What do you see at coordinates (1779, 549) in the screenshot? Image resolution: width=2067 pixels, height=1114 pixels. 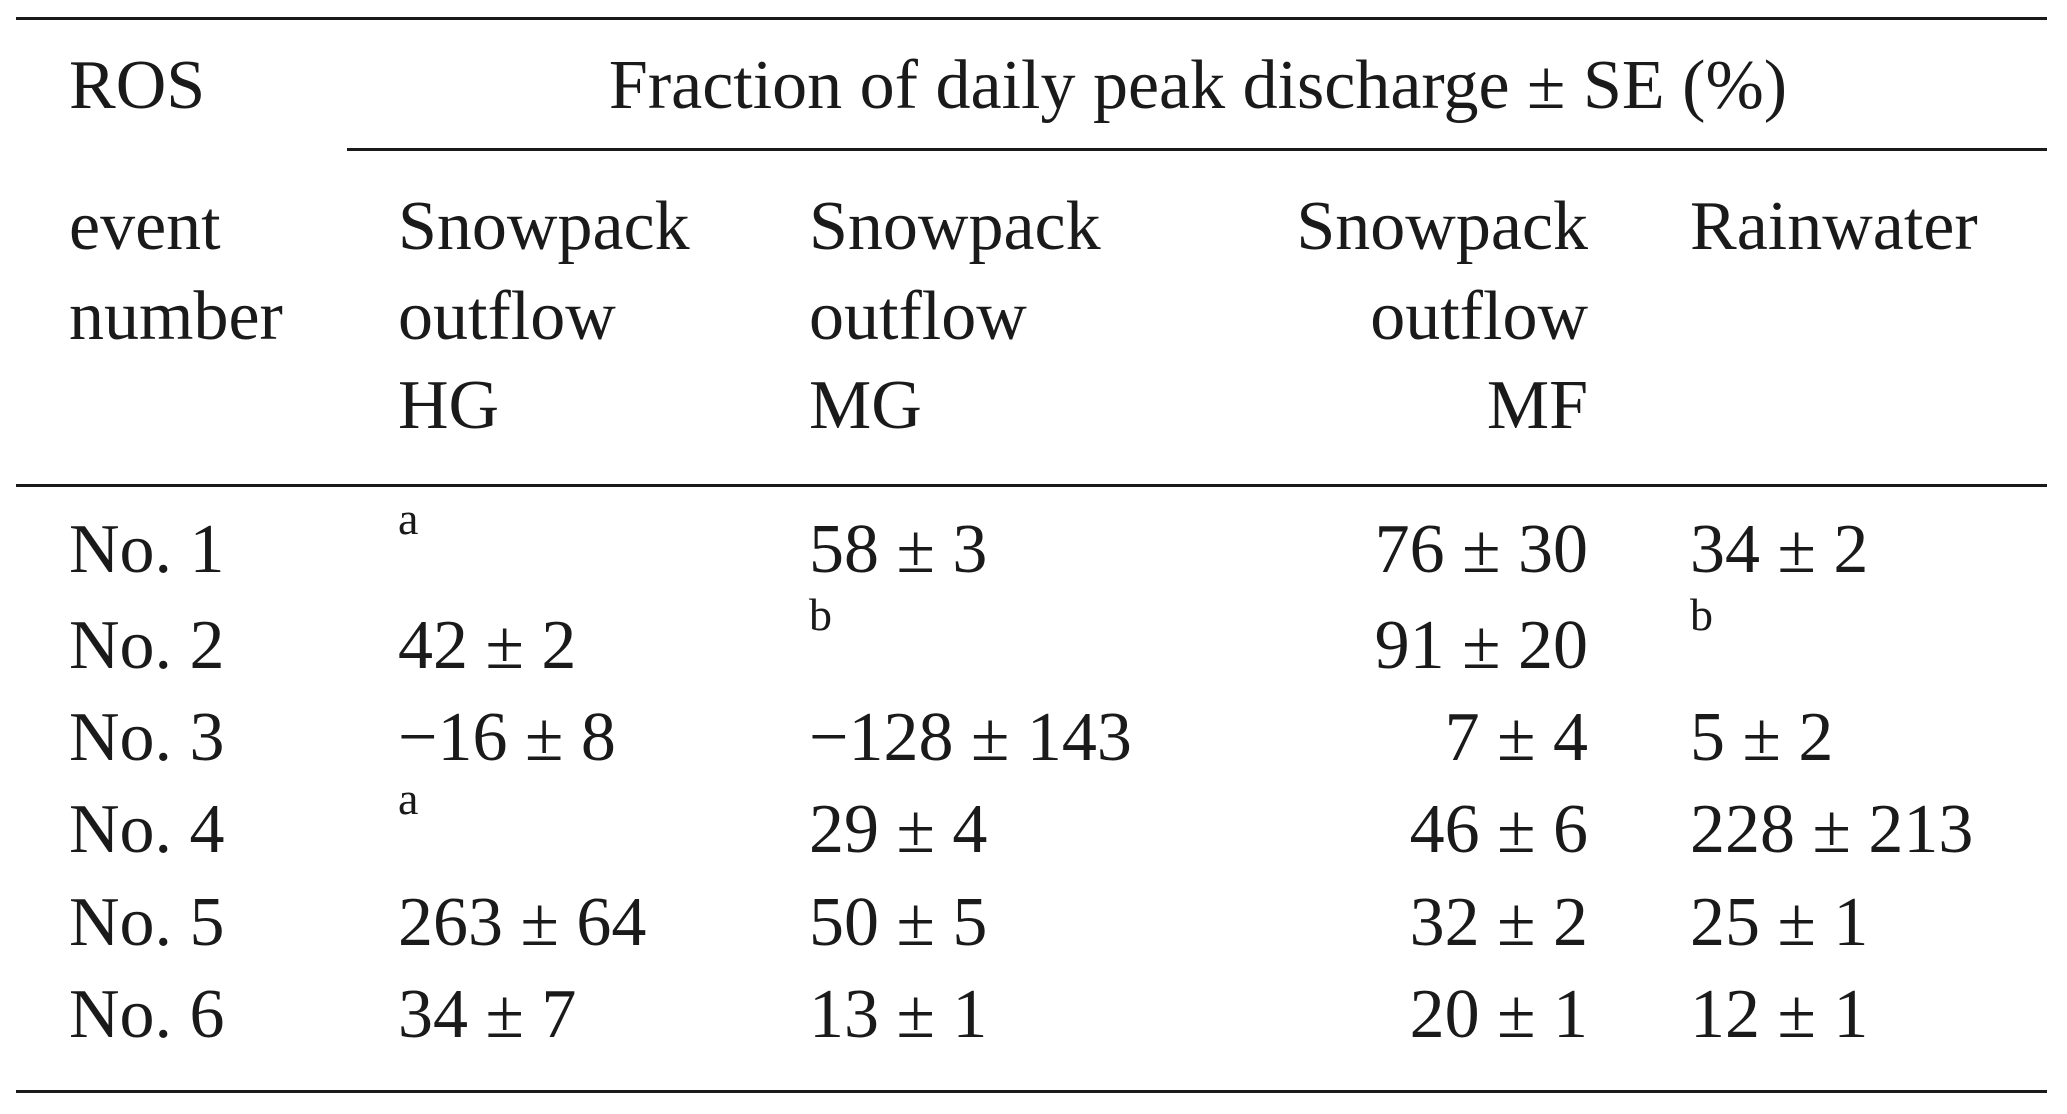 I see `table-cell: 34 ± 2` at bounding box center [1779, 549].